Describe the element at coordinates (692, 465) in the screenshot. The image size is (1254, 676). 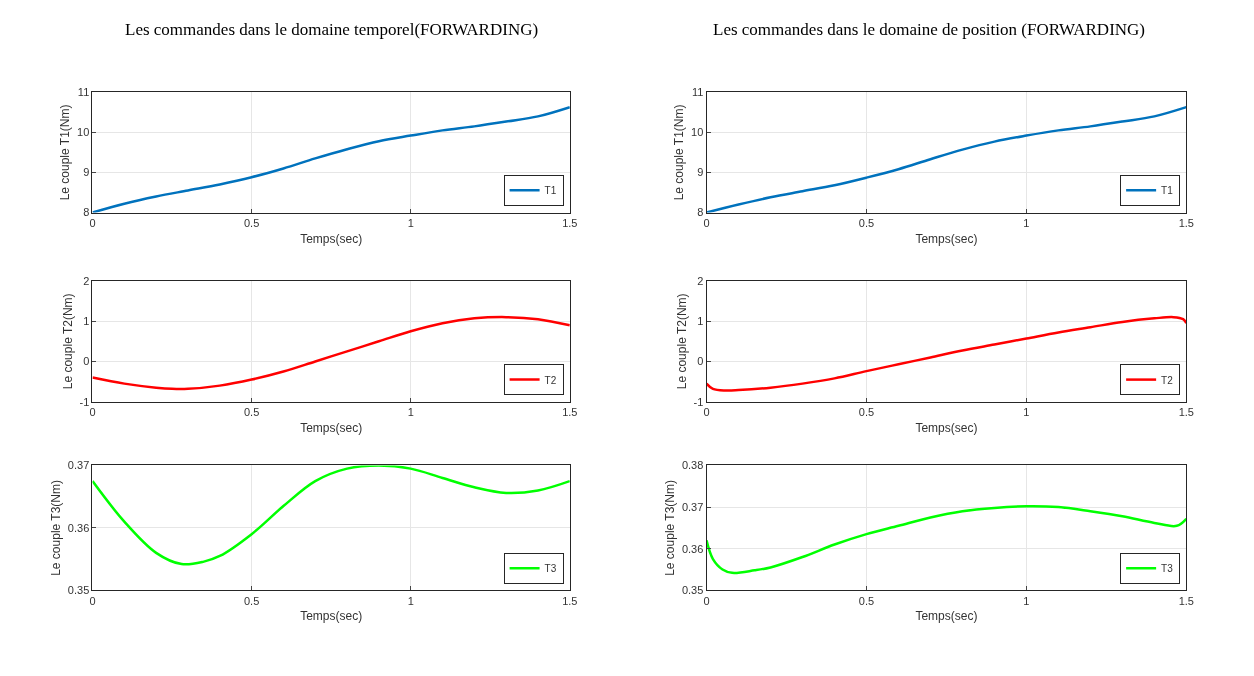
I see `y-tick-label: 0.38` at that location.